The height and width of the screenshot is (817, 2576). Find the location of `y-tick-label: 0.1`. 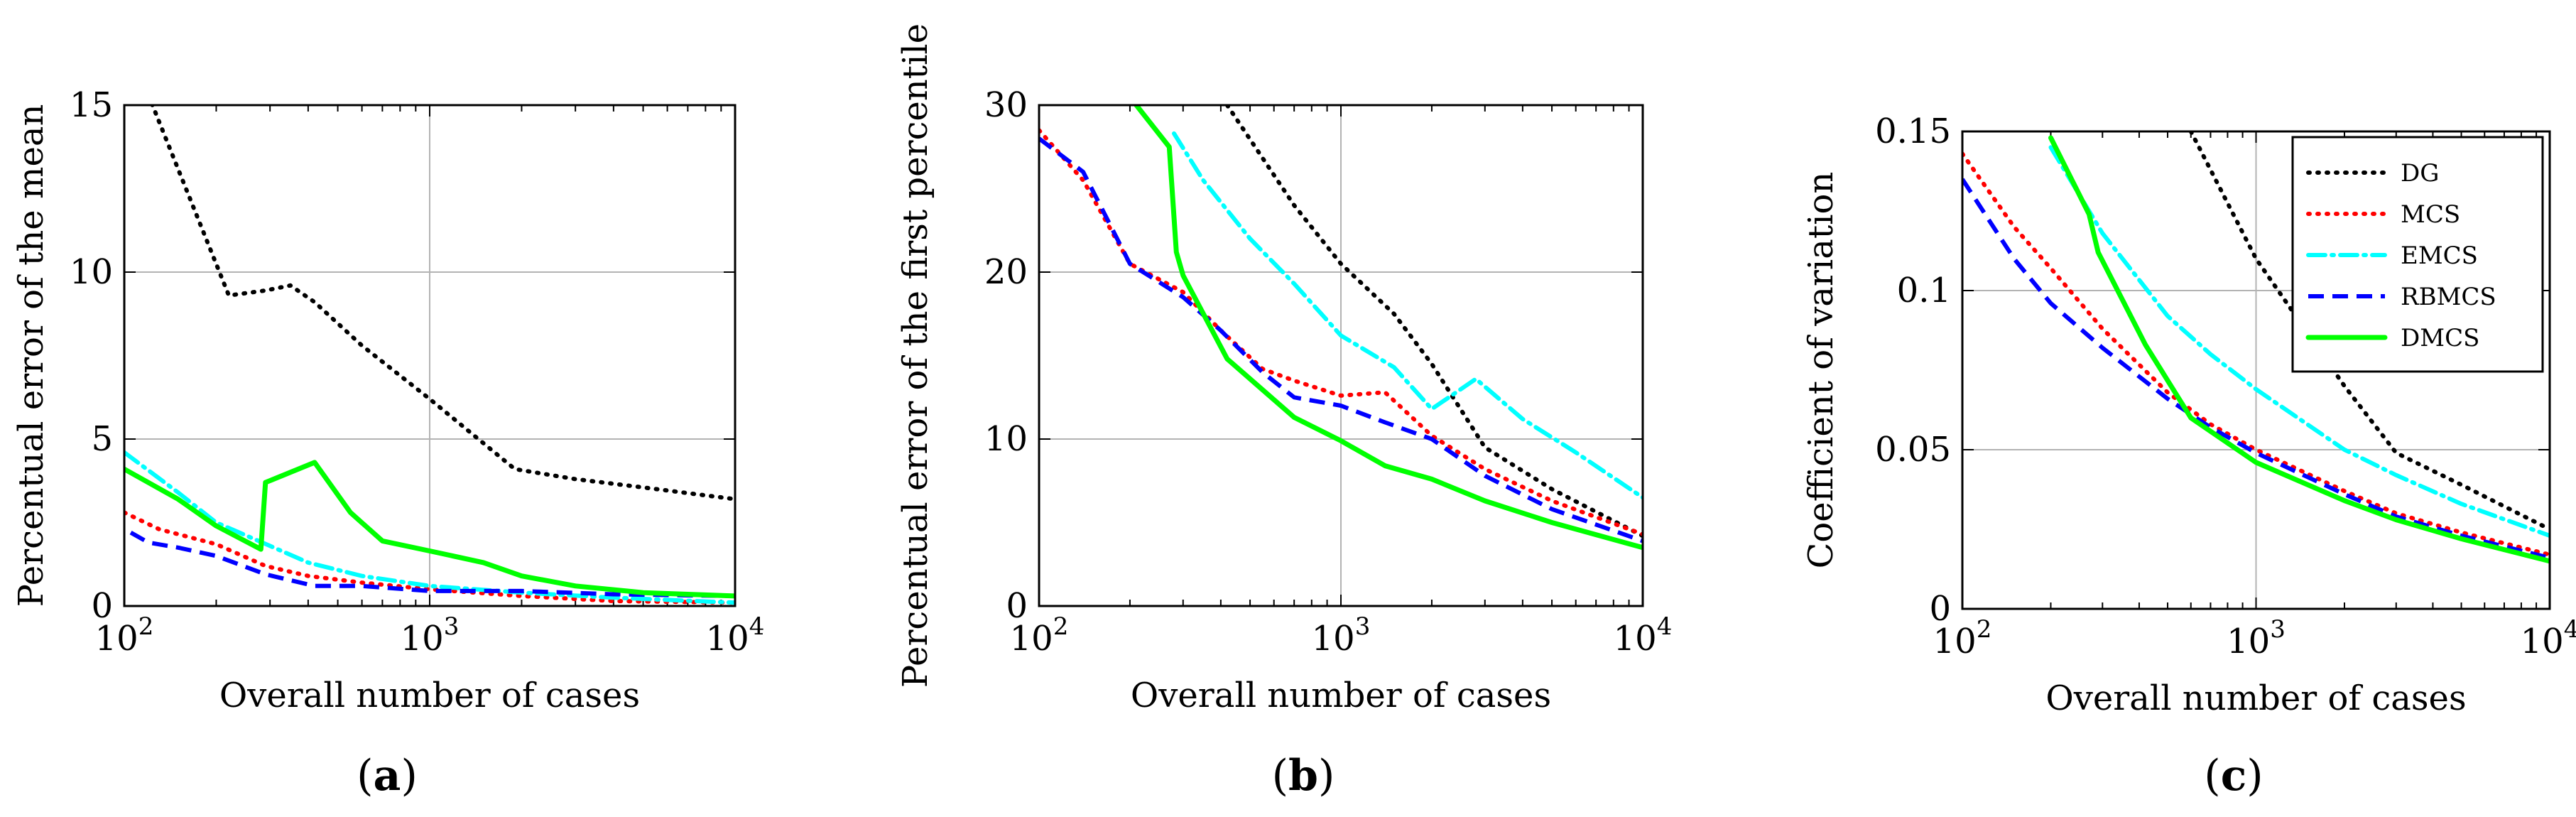

y-tick-label: 0.1 is located at coordinates (1924, 290).